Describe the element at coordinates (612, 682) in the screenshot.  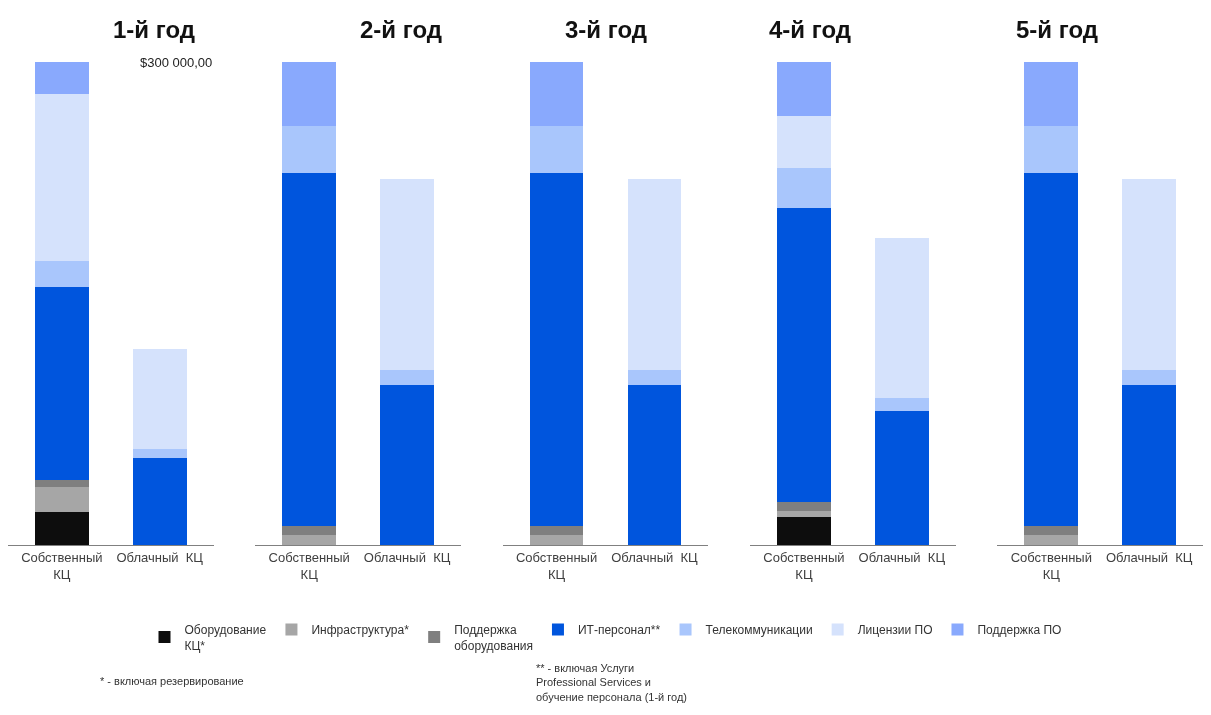
I see `text: ** - включая Услуги Professional Services и обучение персонала (1-й год)` at that location.